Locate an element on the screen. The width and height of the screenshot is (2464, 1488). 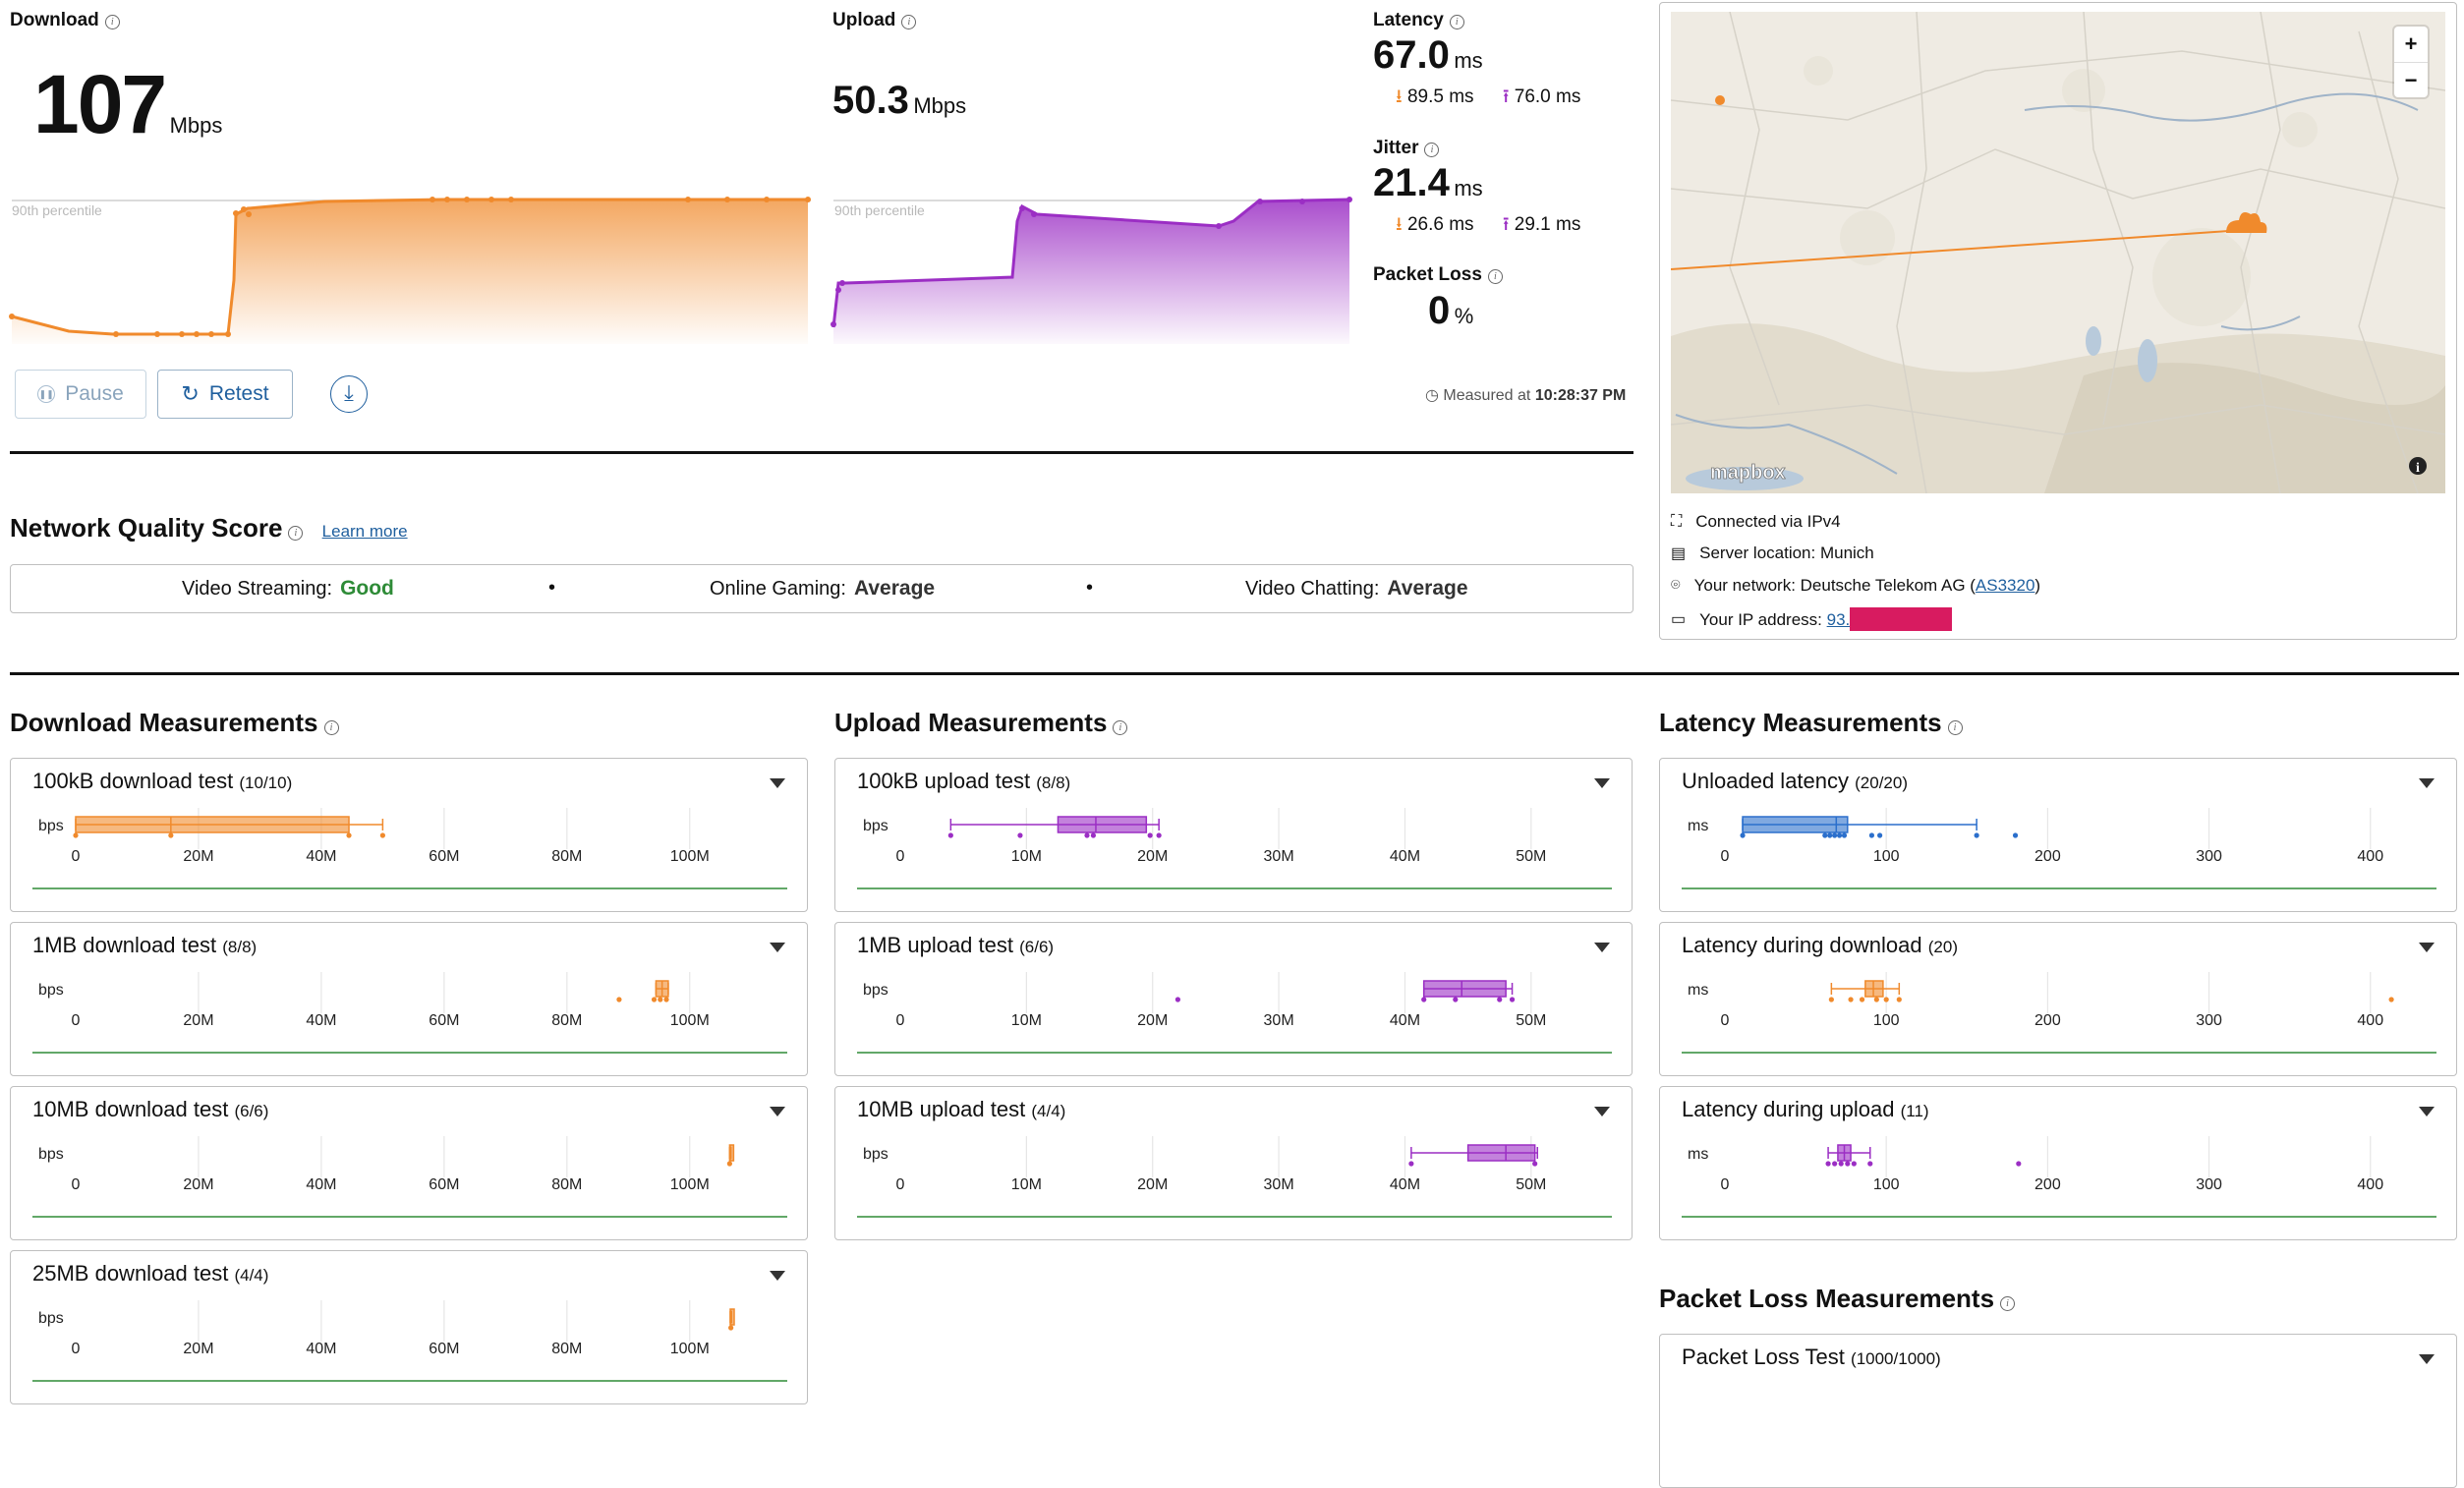
card-title: Packet Loss Test (1000/1000) is located at coordinates (1811, 1357).